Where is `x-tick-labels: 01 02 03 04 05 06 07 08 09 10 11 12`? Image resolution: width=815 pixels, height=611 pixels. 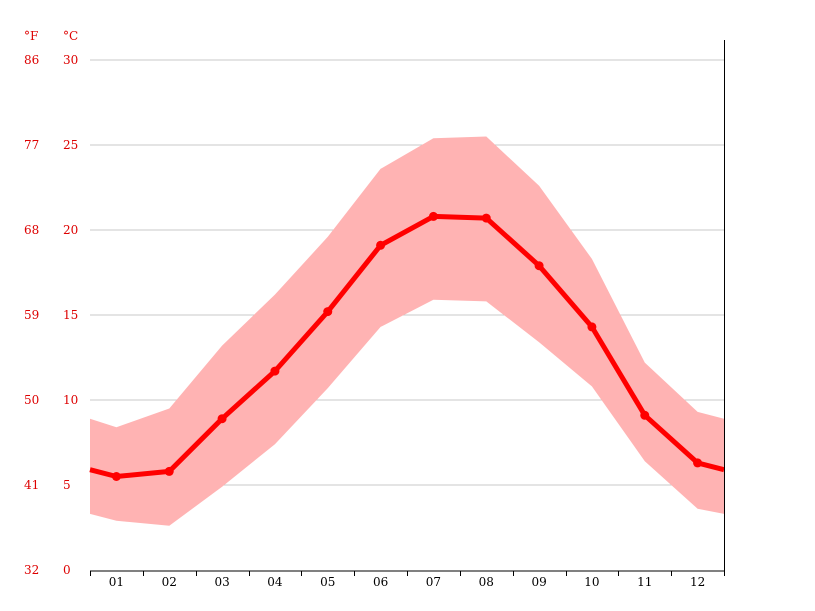
x-tick-labels: 01 02 03 04 05 06 07 08 09 10 11 12 is located at coordinates (407, 582).